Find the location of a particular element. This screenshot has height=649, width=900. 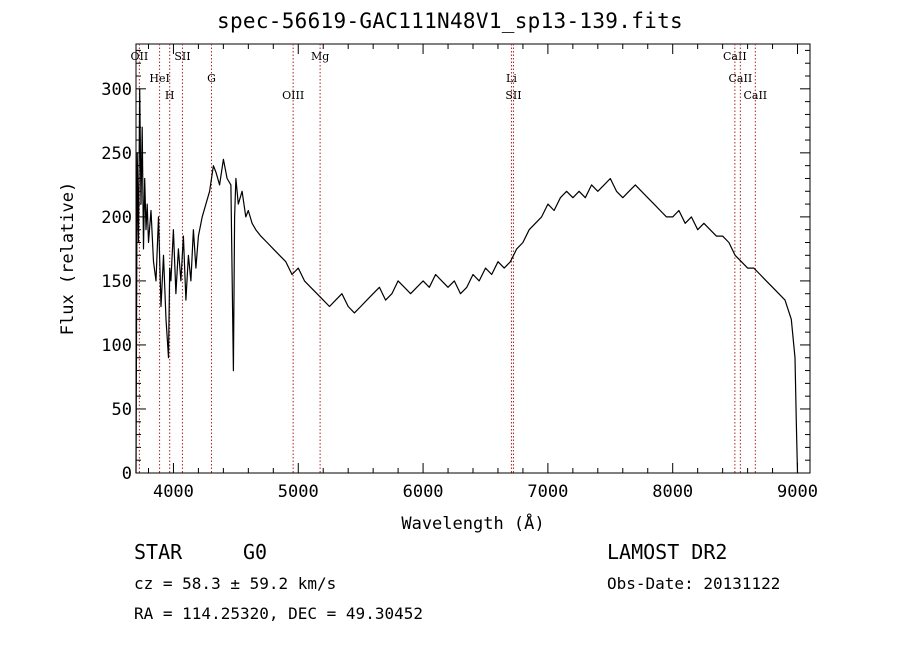

spectral-line-label: G is located at coordinates (211, 78).